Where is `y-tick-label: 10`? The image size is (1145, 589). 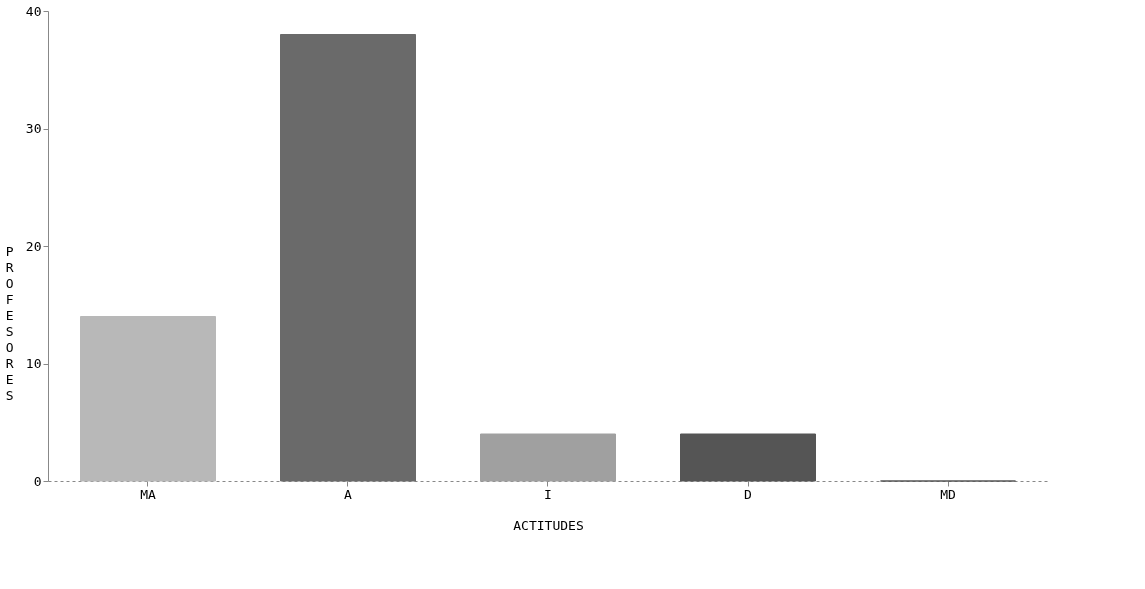
y-tick-label: 10 is located at coordinates (33, 363).